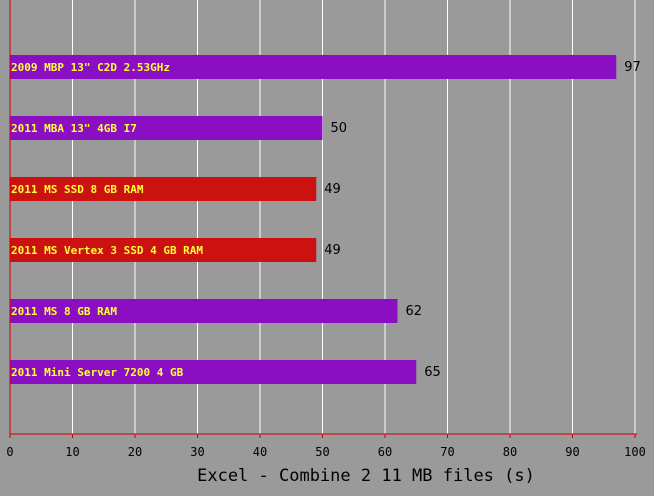 This screenshot has width=654, height=496. I want to click on x-ticks: 0 10 20 30 40 50 60 70 80 90 100, so click(326, 446).